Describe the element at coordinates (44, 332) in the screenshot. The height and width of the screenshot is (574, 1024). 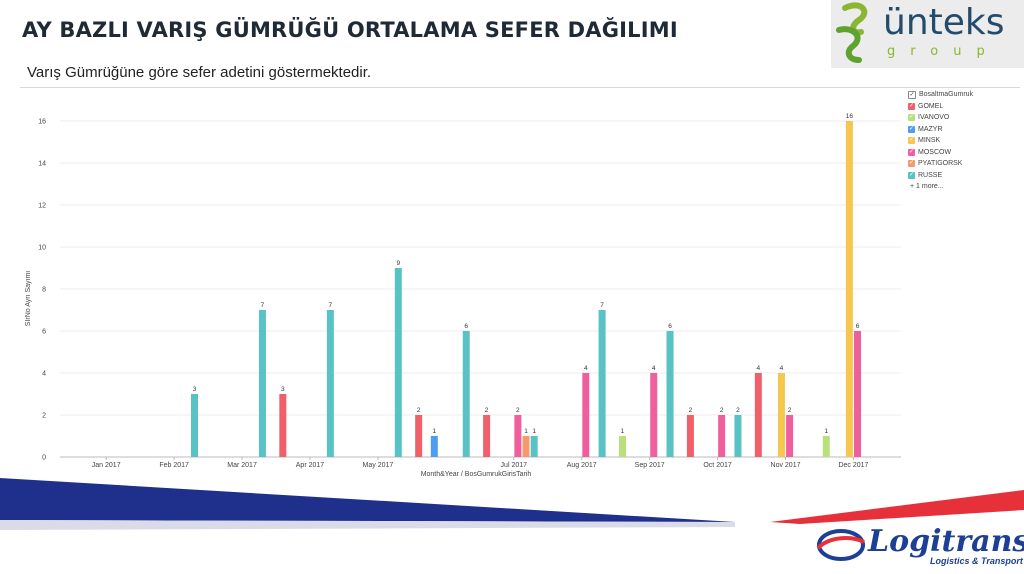
I see `y-tick-label: 6` at that location.